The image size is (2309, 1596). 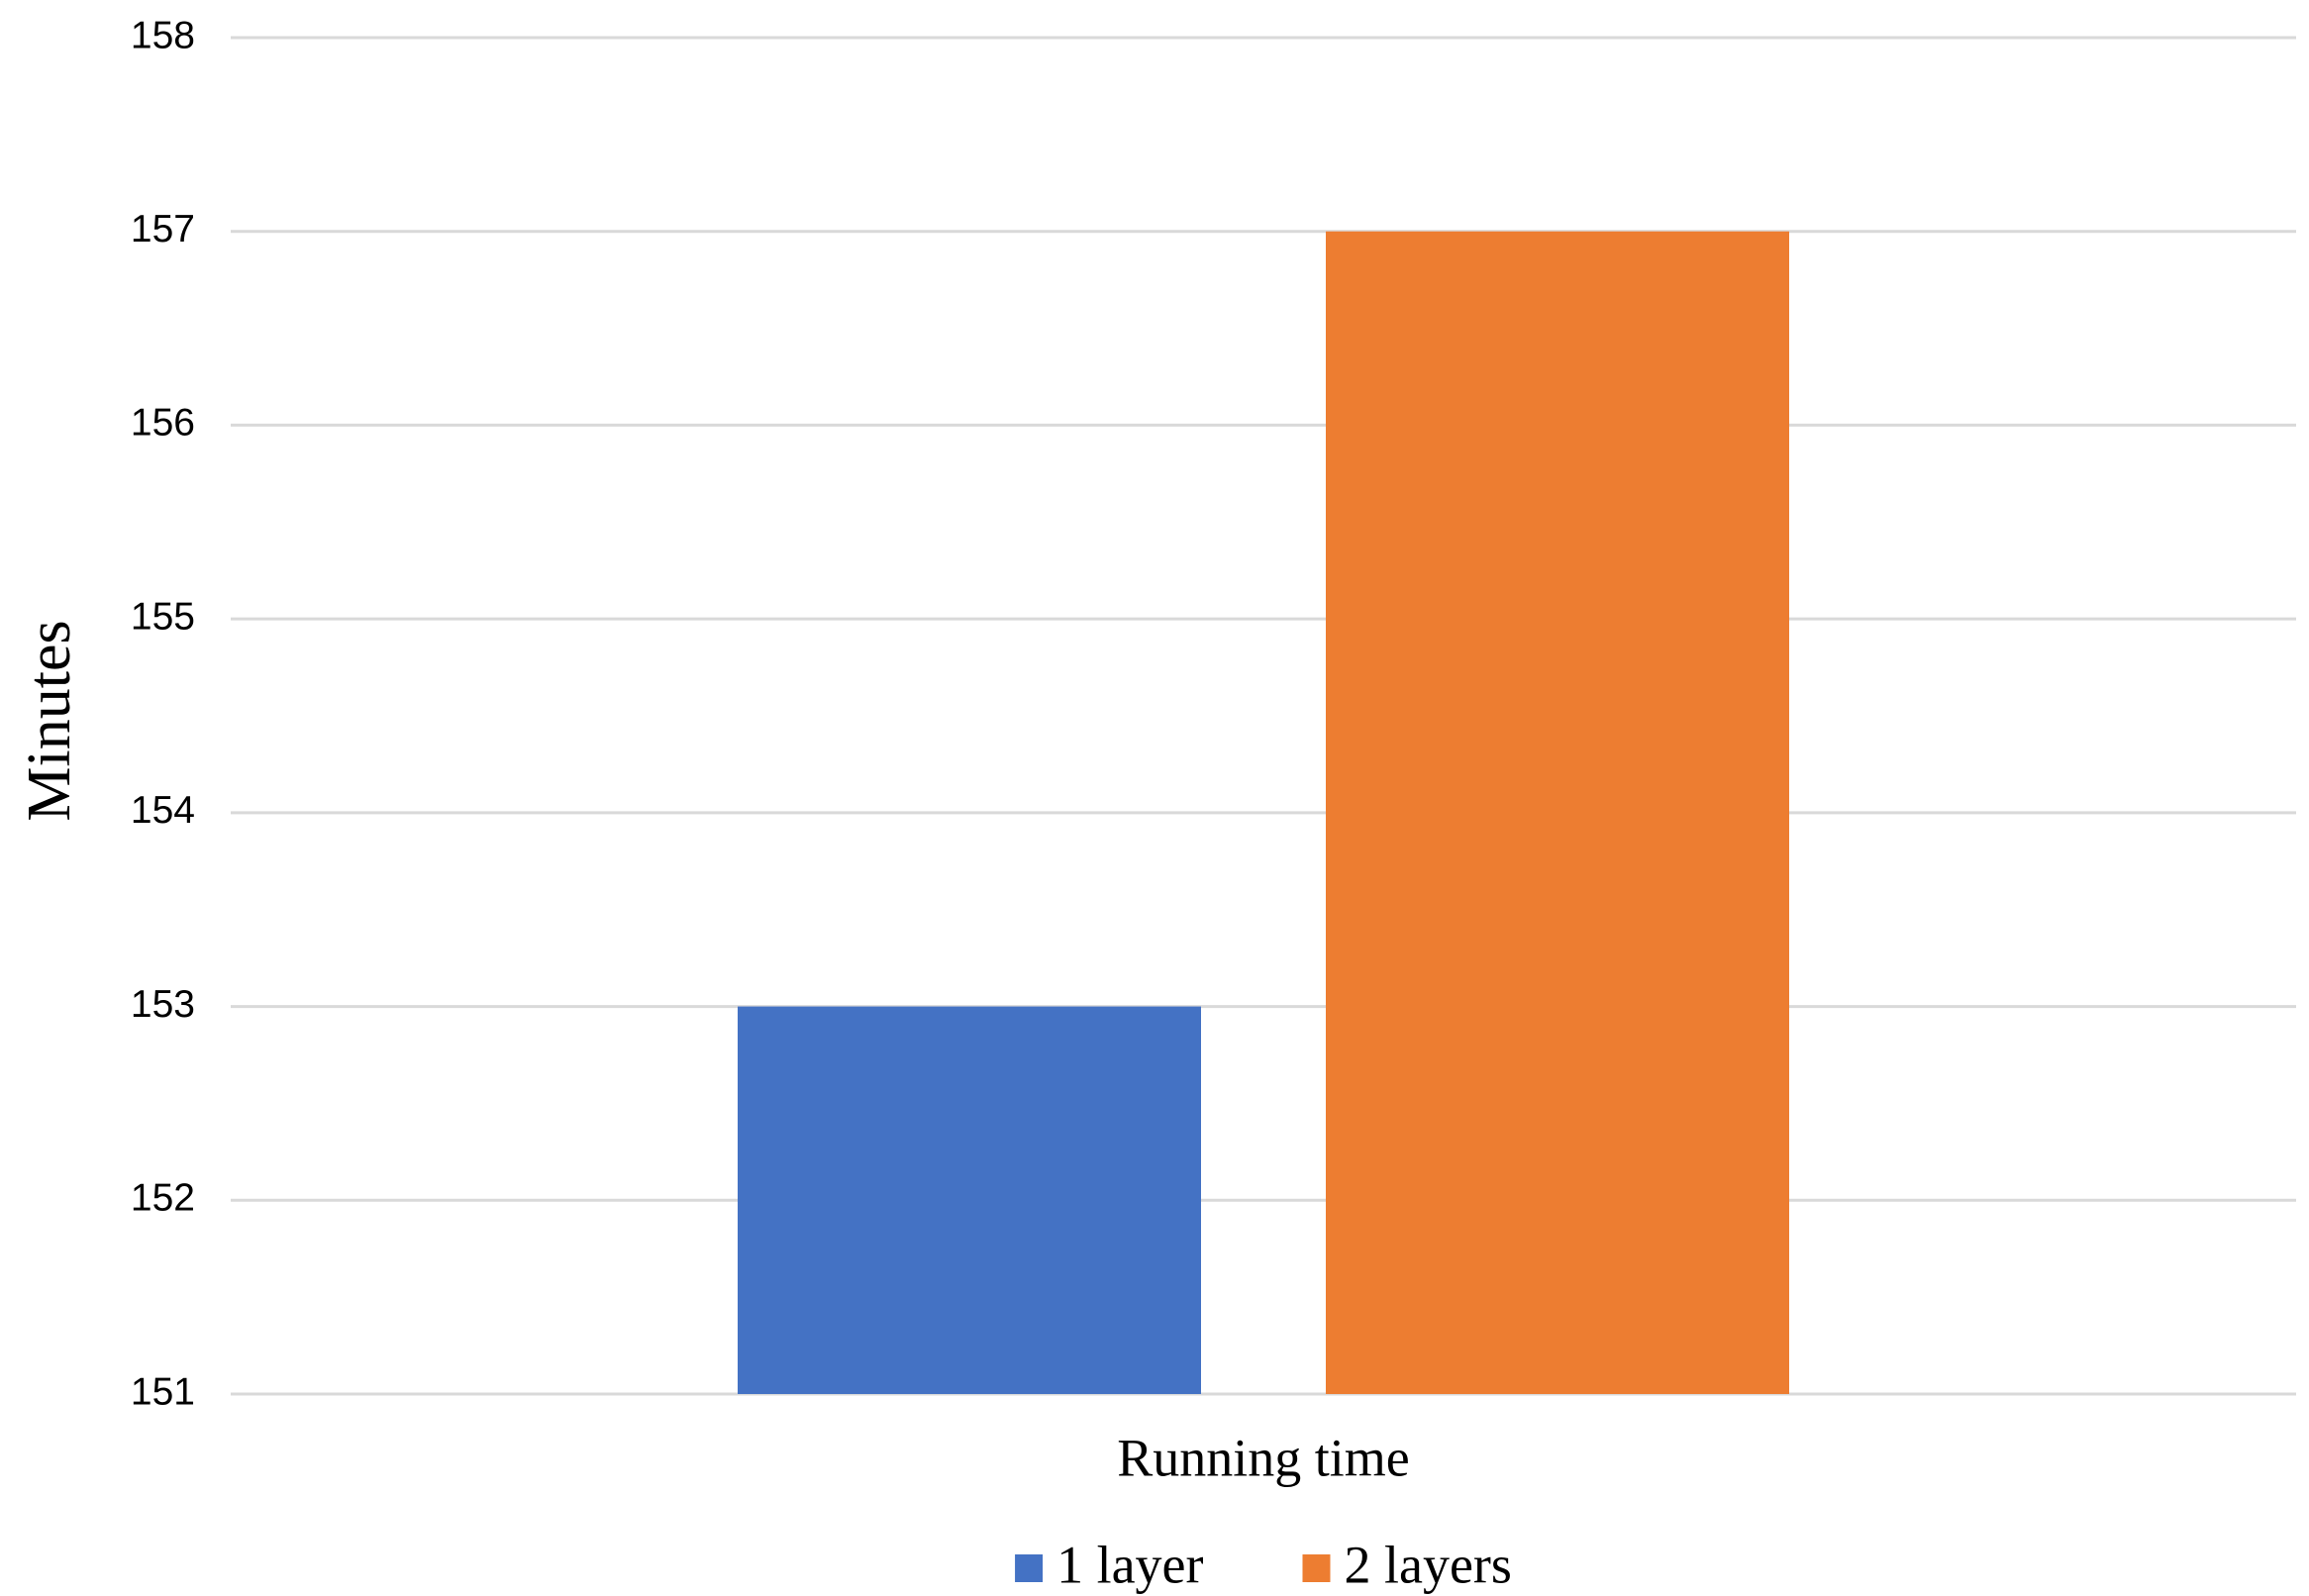 What do you see at coordinates (163, 35) in the screenshot?
I see `y-tick-label: 158` at bounding box center [163, 35].